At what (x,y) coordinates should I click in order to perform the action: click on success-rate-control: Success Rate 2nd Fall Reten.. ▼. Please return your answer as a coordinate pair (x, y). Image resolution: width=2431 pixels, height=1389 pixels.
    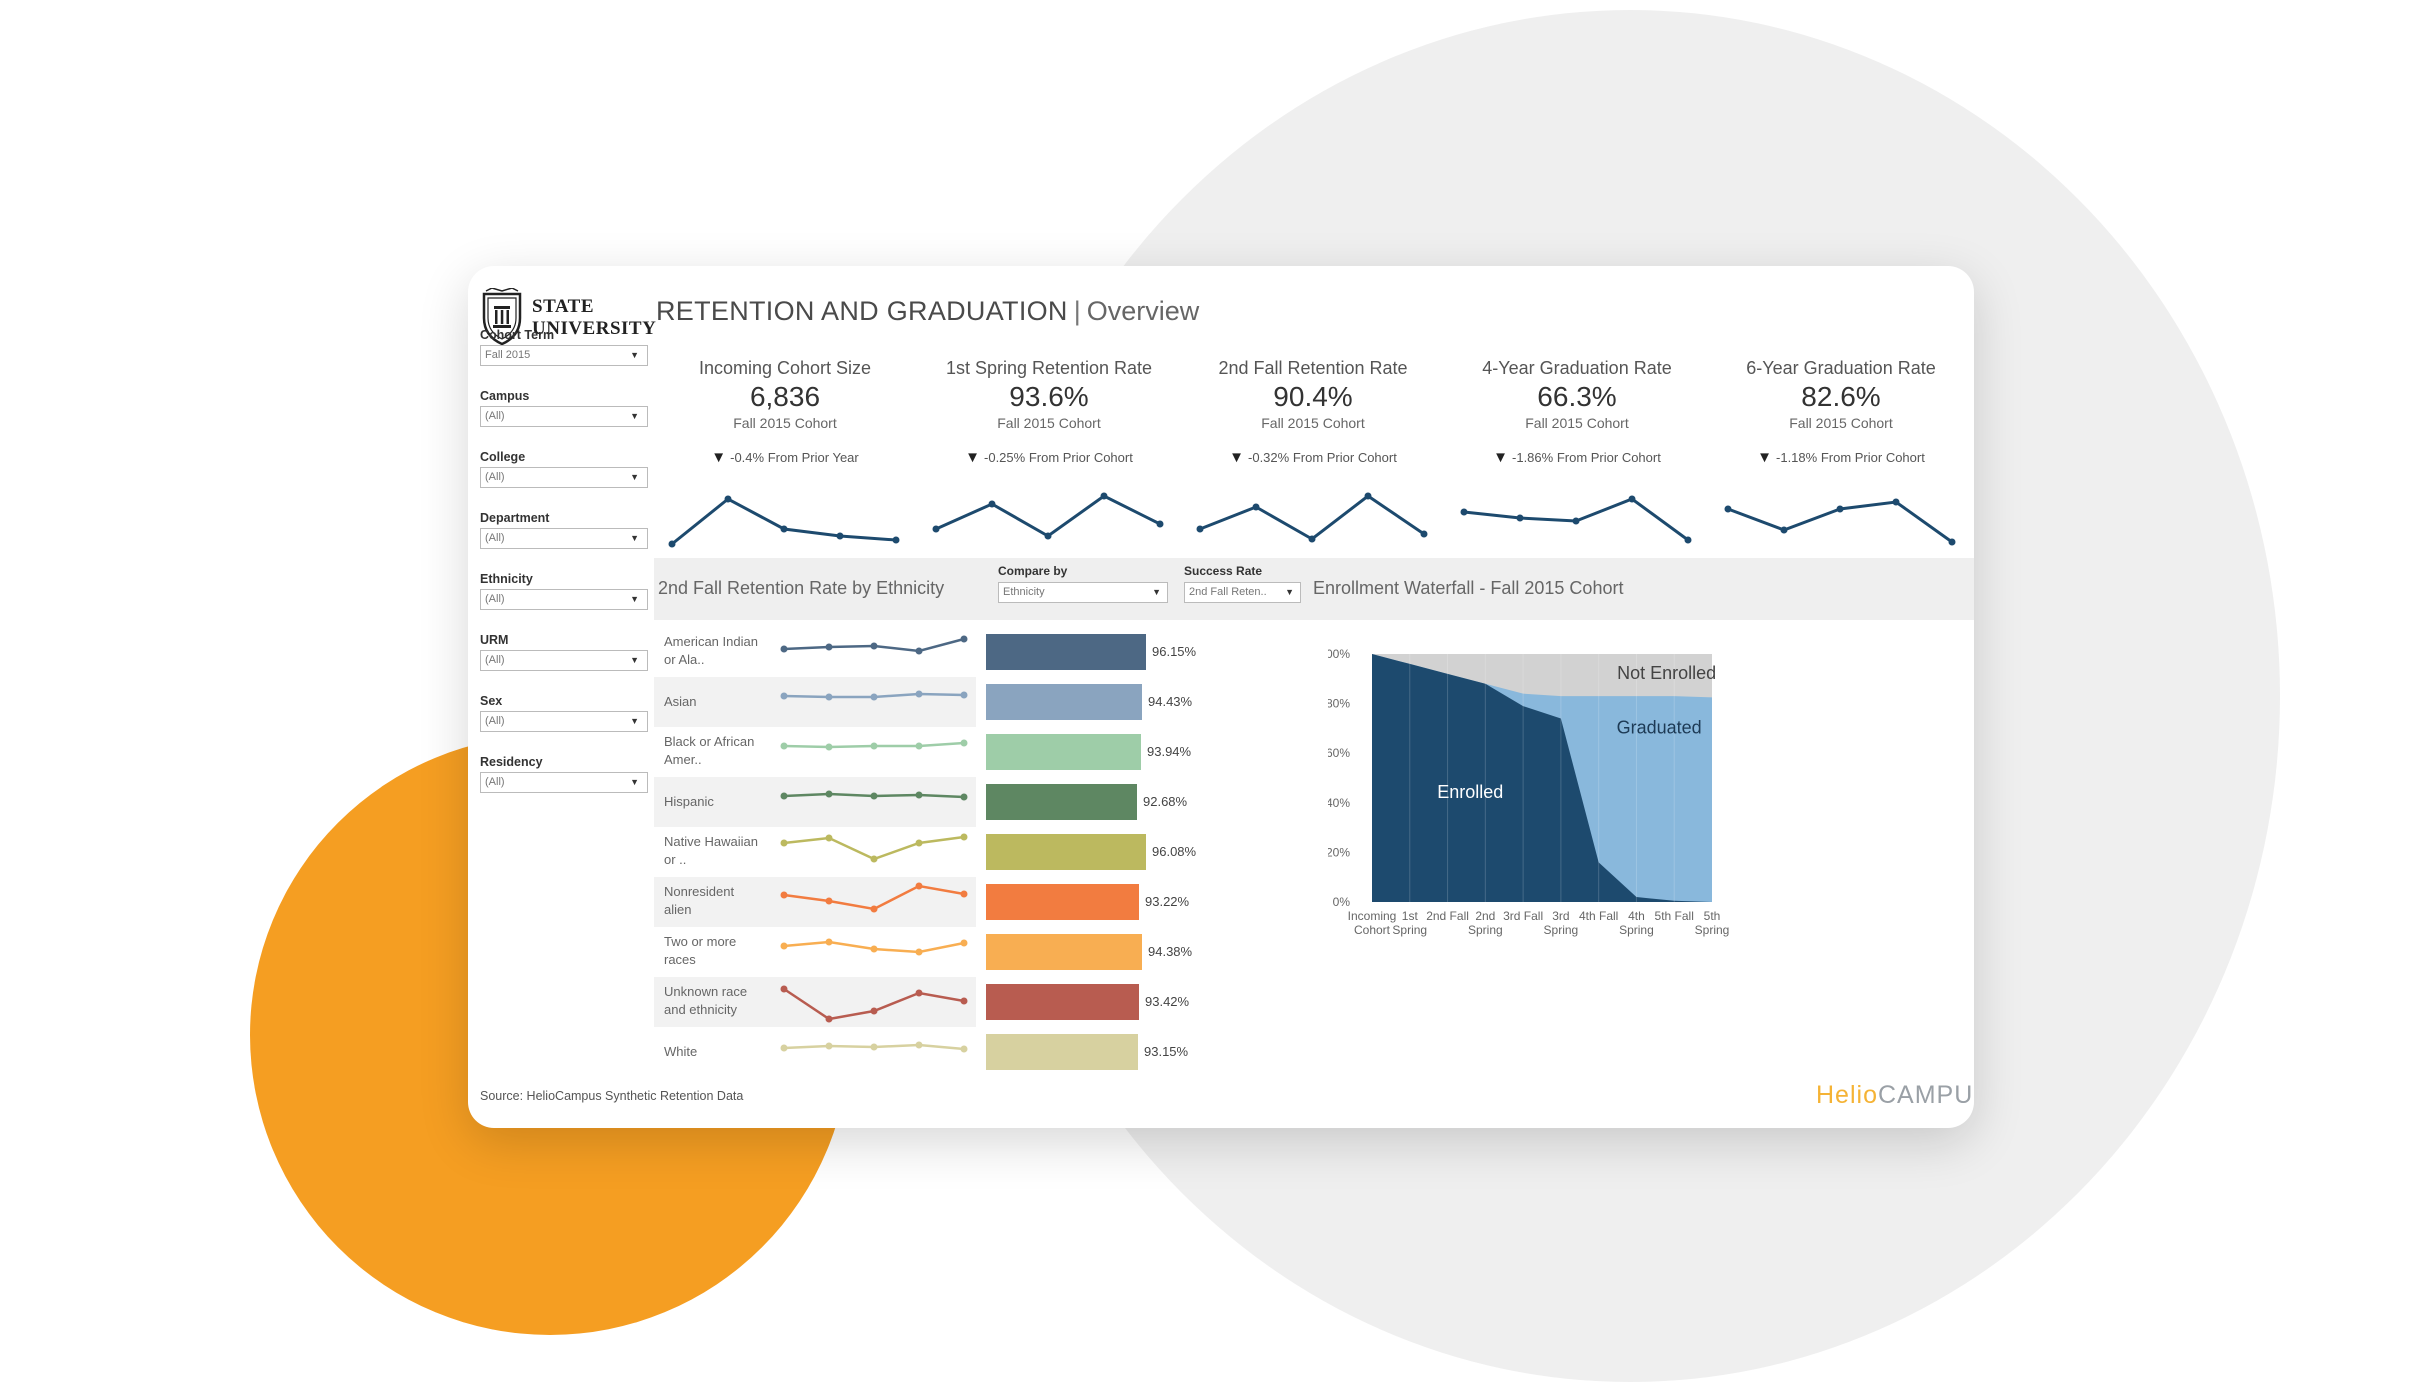
    Looking at the image, I should click on (1242, 583).